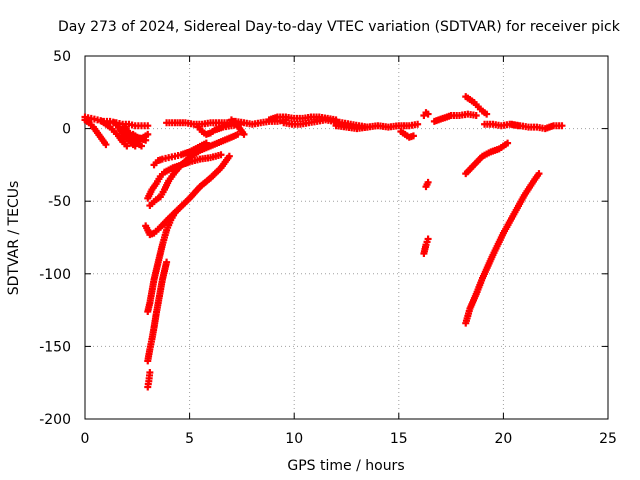  What do you see at coordinates (149, 380) in the screenshot?
I see `series-sat-n` at bounding box center [149, 380].